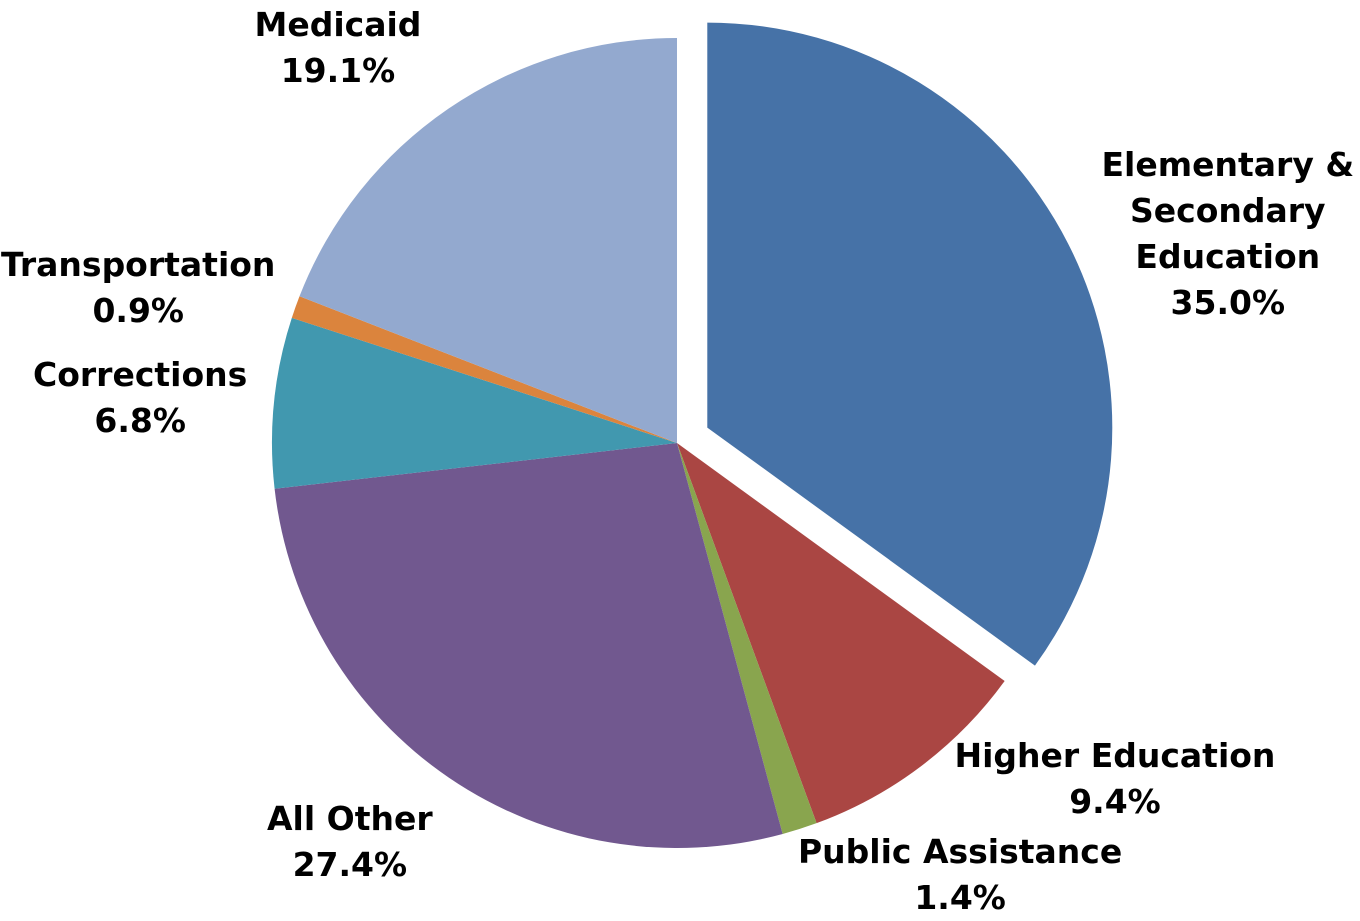 This screenshot has width=1360, height=921. I want to click on slice-label-name: Medicaid, so click(338, 25).